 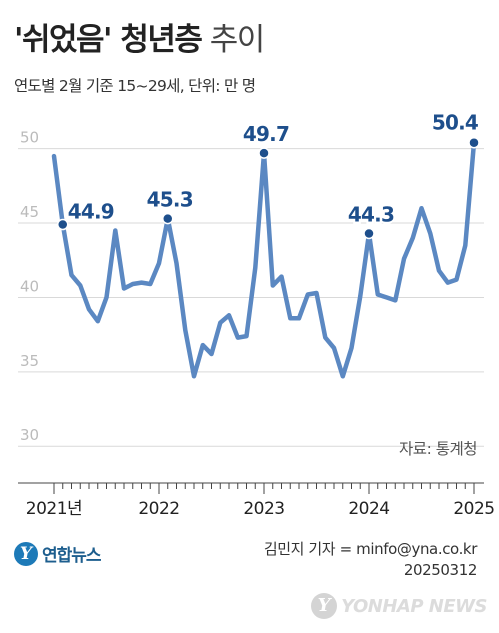 I want to click on page-title: '쉬었음' 청년층 추이, so click(x=140, y=36).